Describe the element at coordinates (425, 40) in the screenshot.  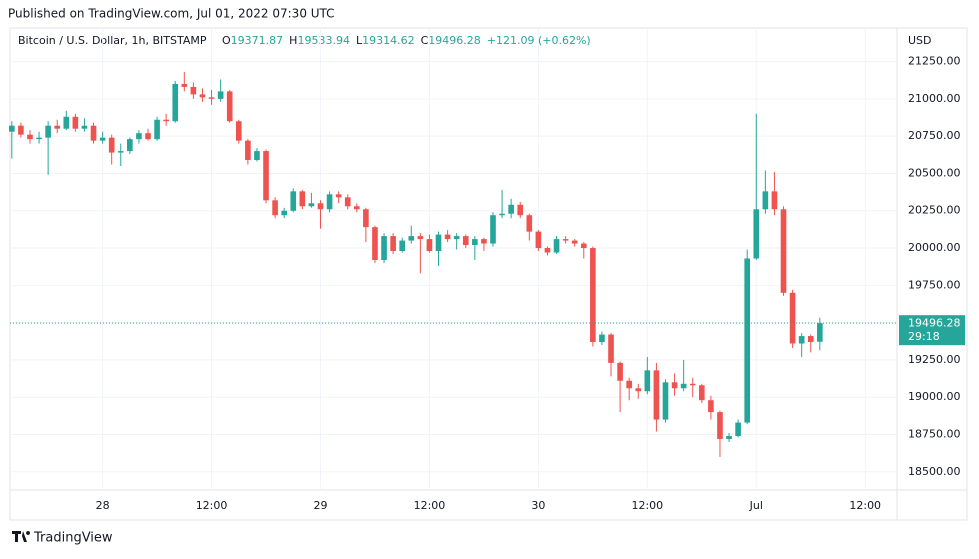
I see `ohlc-letter: C` at that location.